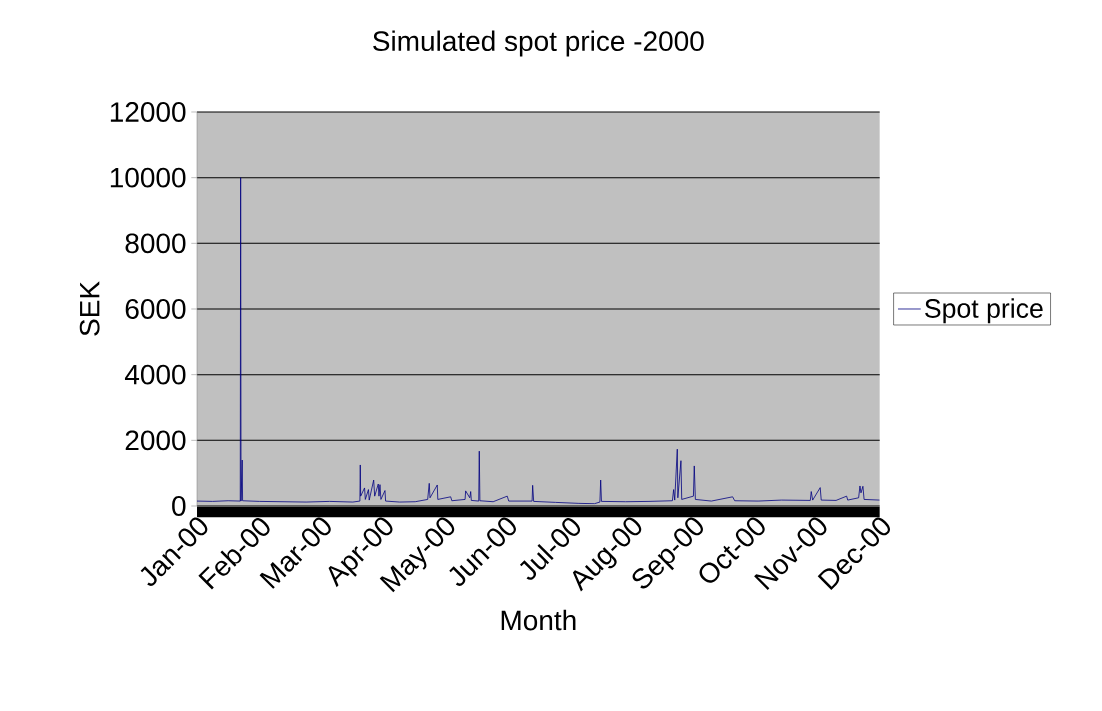 This screenshot has height=711, width=1102. I want to click on chart-title: Simulated spot price -2000, so click(538, 43).